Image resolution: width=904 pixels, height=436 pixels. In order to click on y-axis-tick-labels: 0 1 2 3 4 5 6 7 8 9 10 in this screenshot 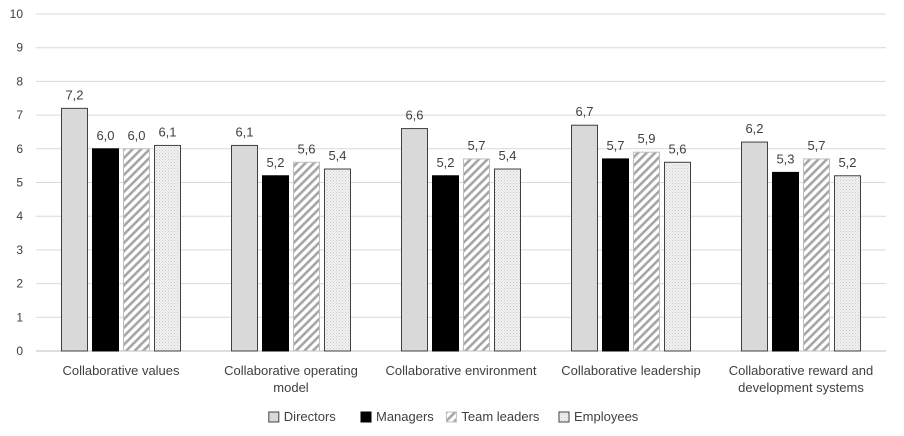, I will do `click(17, 182)`.